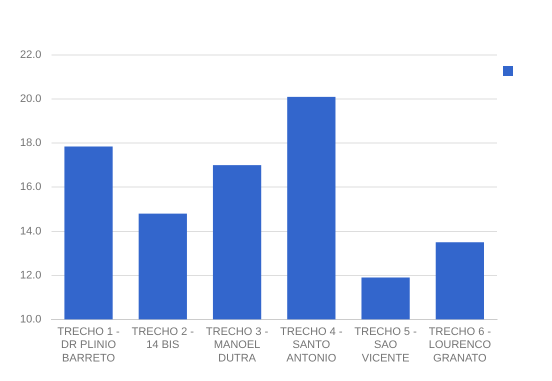  I want to click on y-tick-label: 10.0, so click(31, 319).